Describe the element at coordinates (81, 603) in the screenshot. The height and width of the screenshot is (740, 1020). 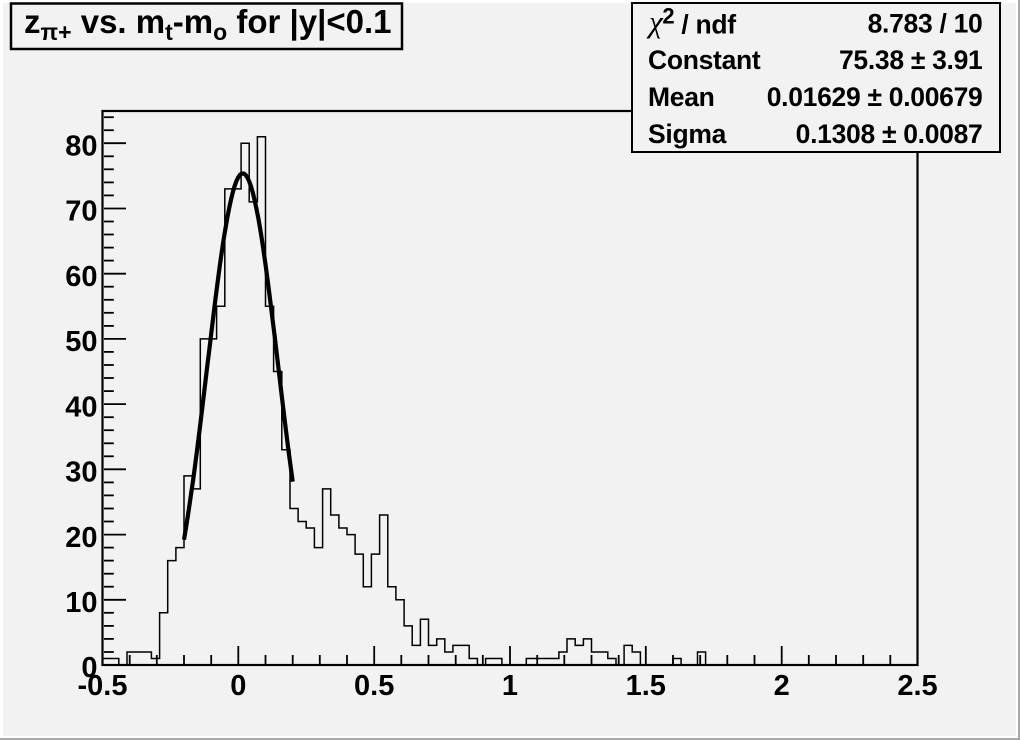
I see `svg-text: 10` at that location.